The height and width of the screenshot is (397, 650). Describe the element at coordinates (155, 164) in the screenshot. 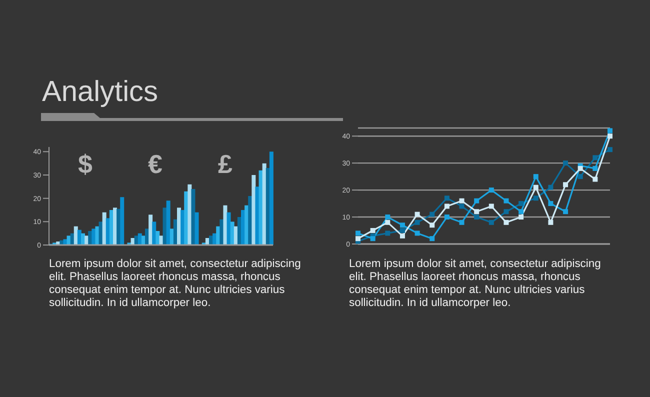

I see `annotation: €` at that location.